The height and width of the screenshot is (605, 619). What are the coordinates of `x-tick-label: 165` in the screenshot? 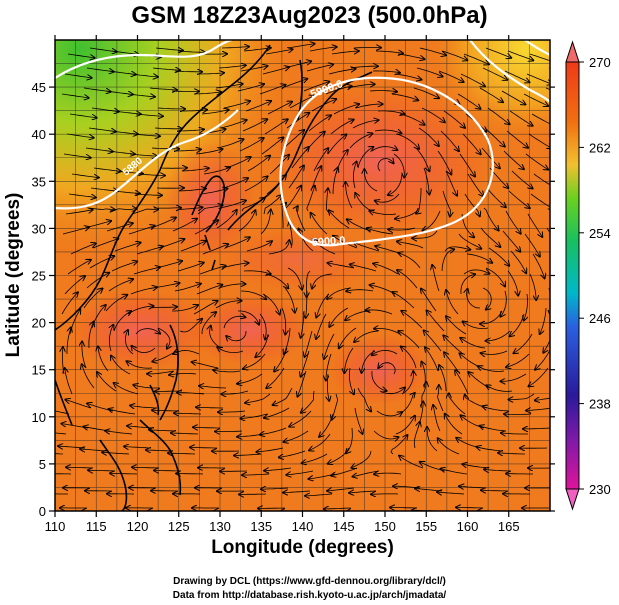 It's located at (509, 526).